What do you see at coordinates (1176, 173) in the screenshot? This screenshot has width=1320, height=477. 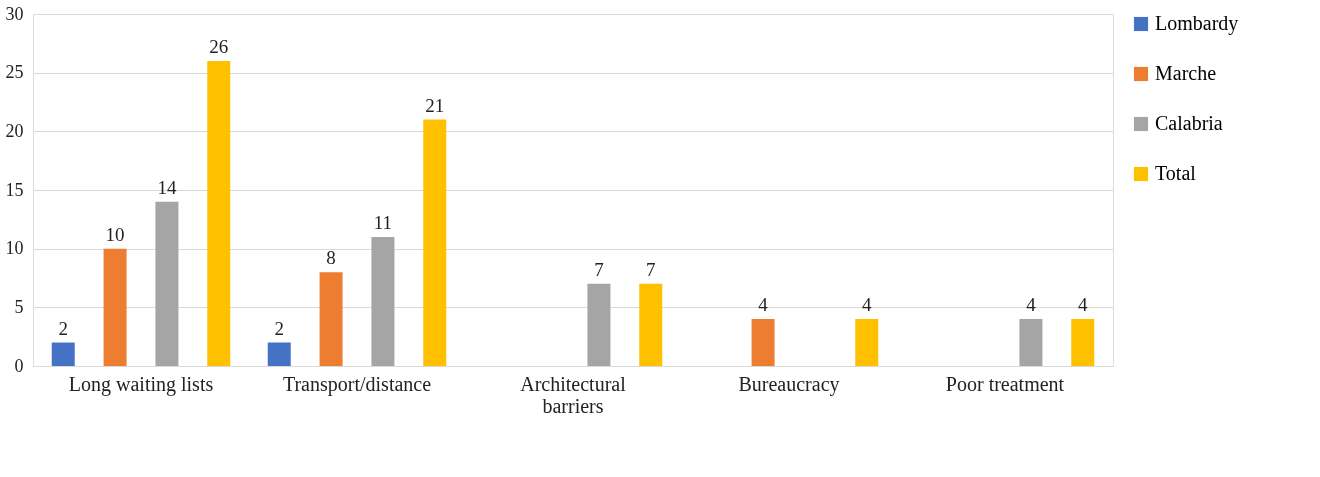 I see `legend-label: Total` at bounding box center [1176, 173].